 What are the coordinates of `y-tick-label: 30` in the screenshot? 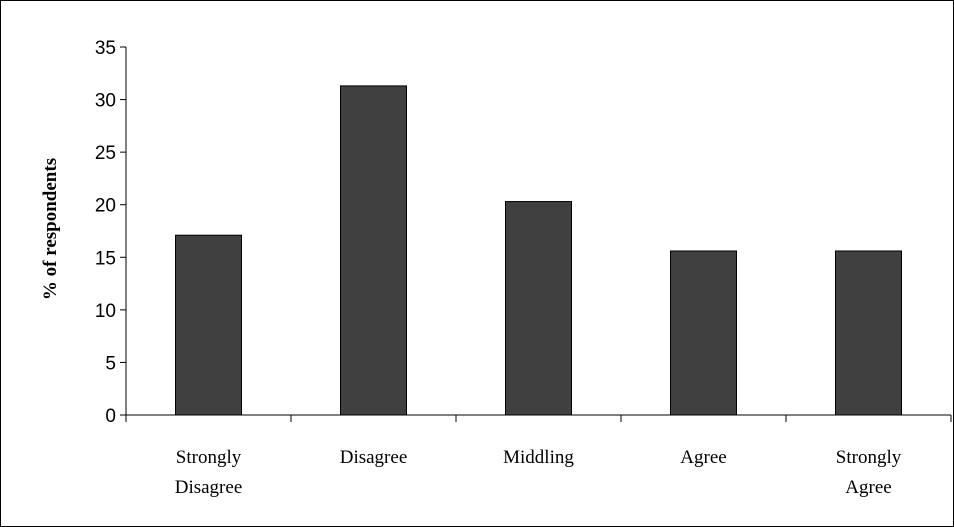 It's located at (105, 101).